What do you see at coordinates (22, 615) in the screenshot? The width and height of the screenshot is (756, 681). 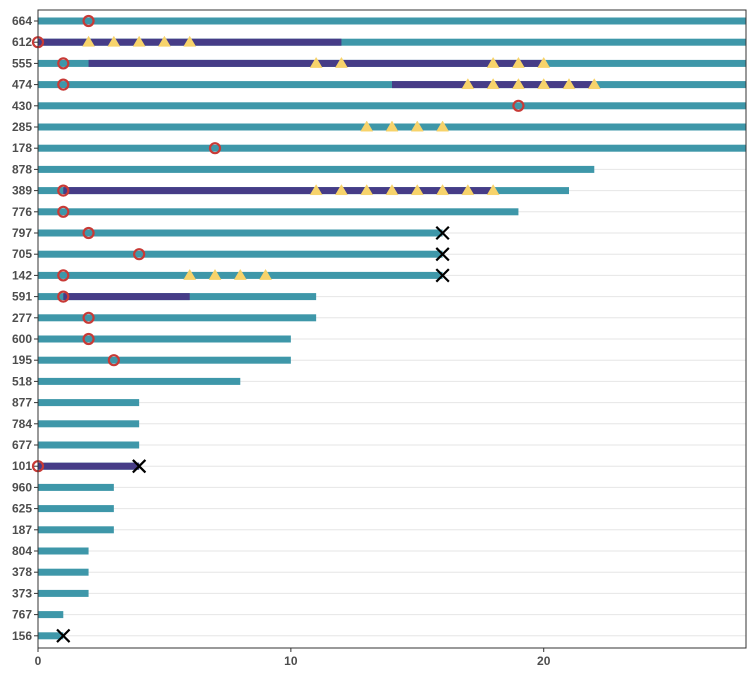 I see `y-tick-label-767: 767` at bounding box center [22, 615].